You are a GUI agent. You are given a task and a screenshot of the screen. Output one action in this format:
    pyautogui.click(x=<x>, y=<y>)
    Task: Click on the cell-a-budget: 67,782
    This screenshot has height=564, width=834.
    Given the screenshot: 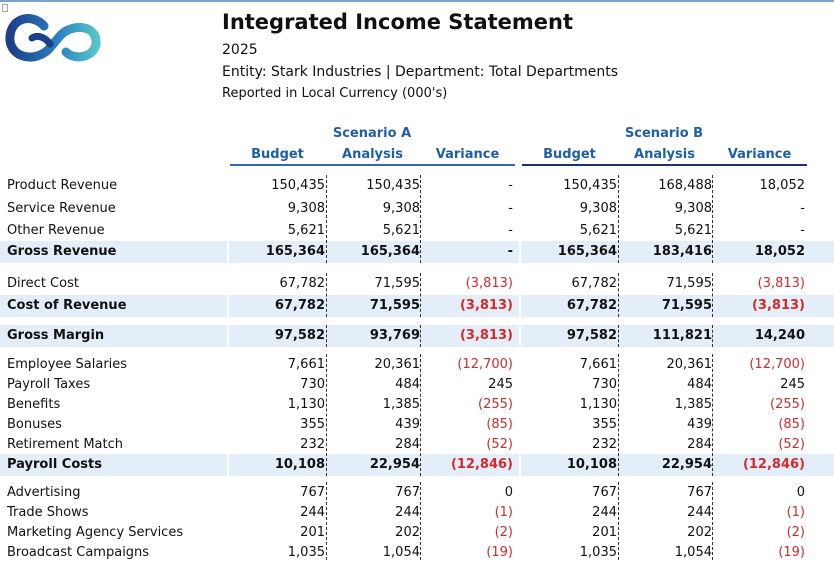 What is the action you would take?
    pyautogui.click(x=299, y=305)
    